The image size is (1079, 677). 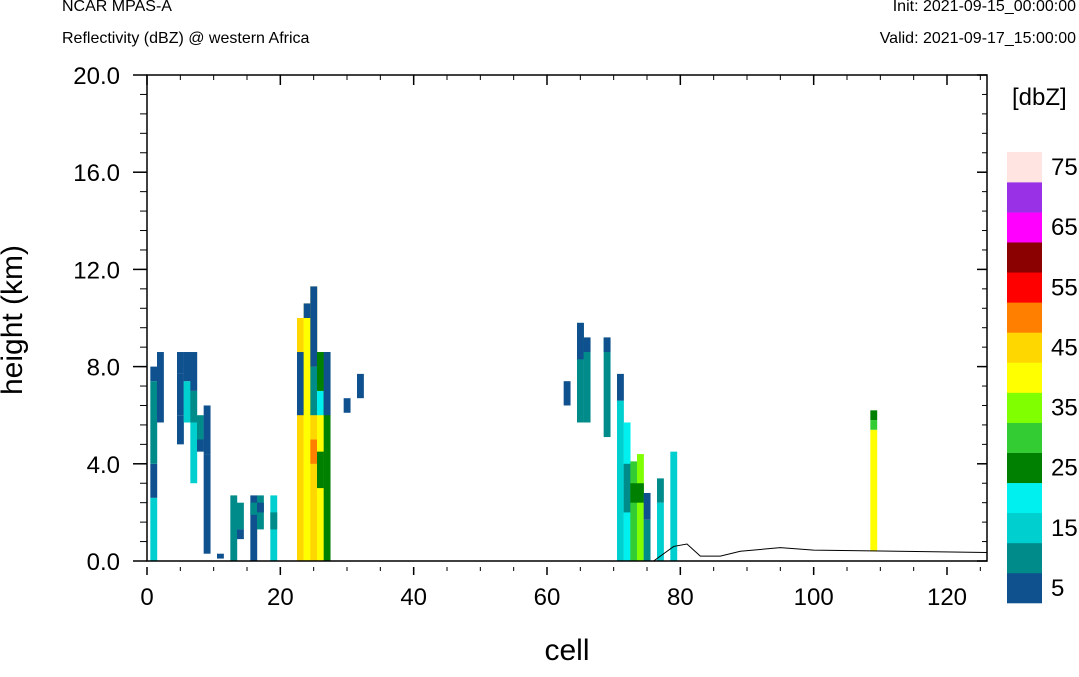 I want to click on colorbar-label: 55, so click(x=1064, y=287).